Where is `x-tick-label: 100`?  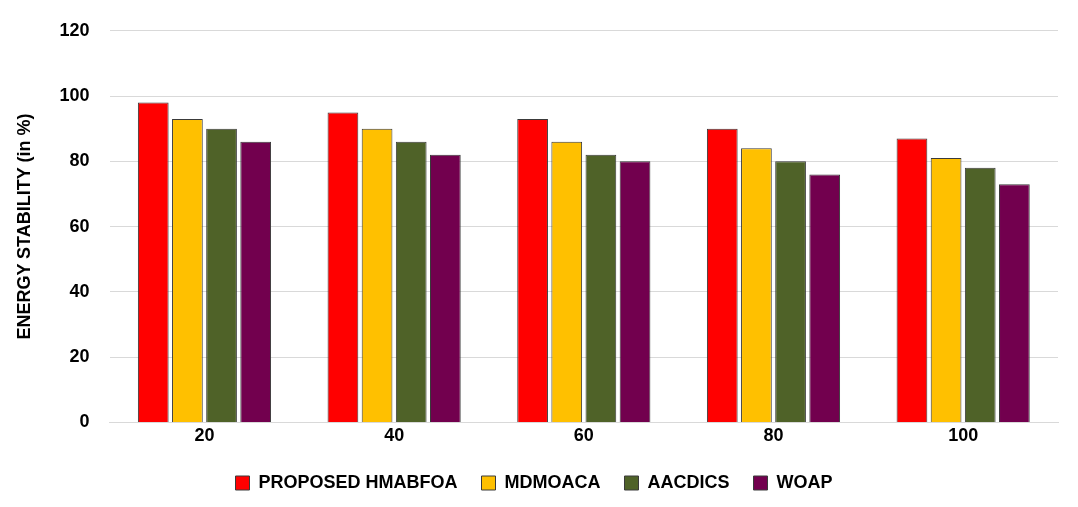
x-tick-label: 100 is located at coordinates (963, 435).